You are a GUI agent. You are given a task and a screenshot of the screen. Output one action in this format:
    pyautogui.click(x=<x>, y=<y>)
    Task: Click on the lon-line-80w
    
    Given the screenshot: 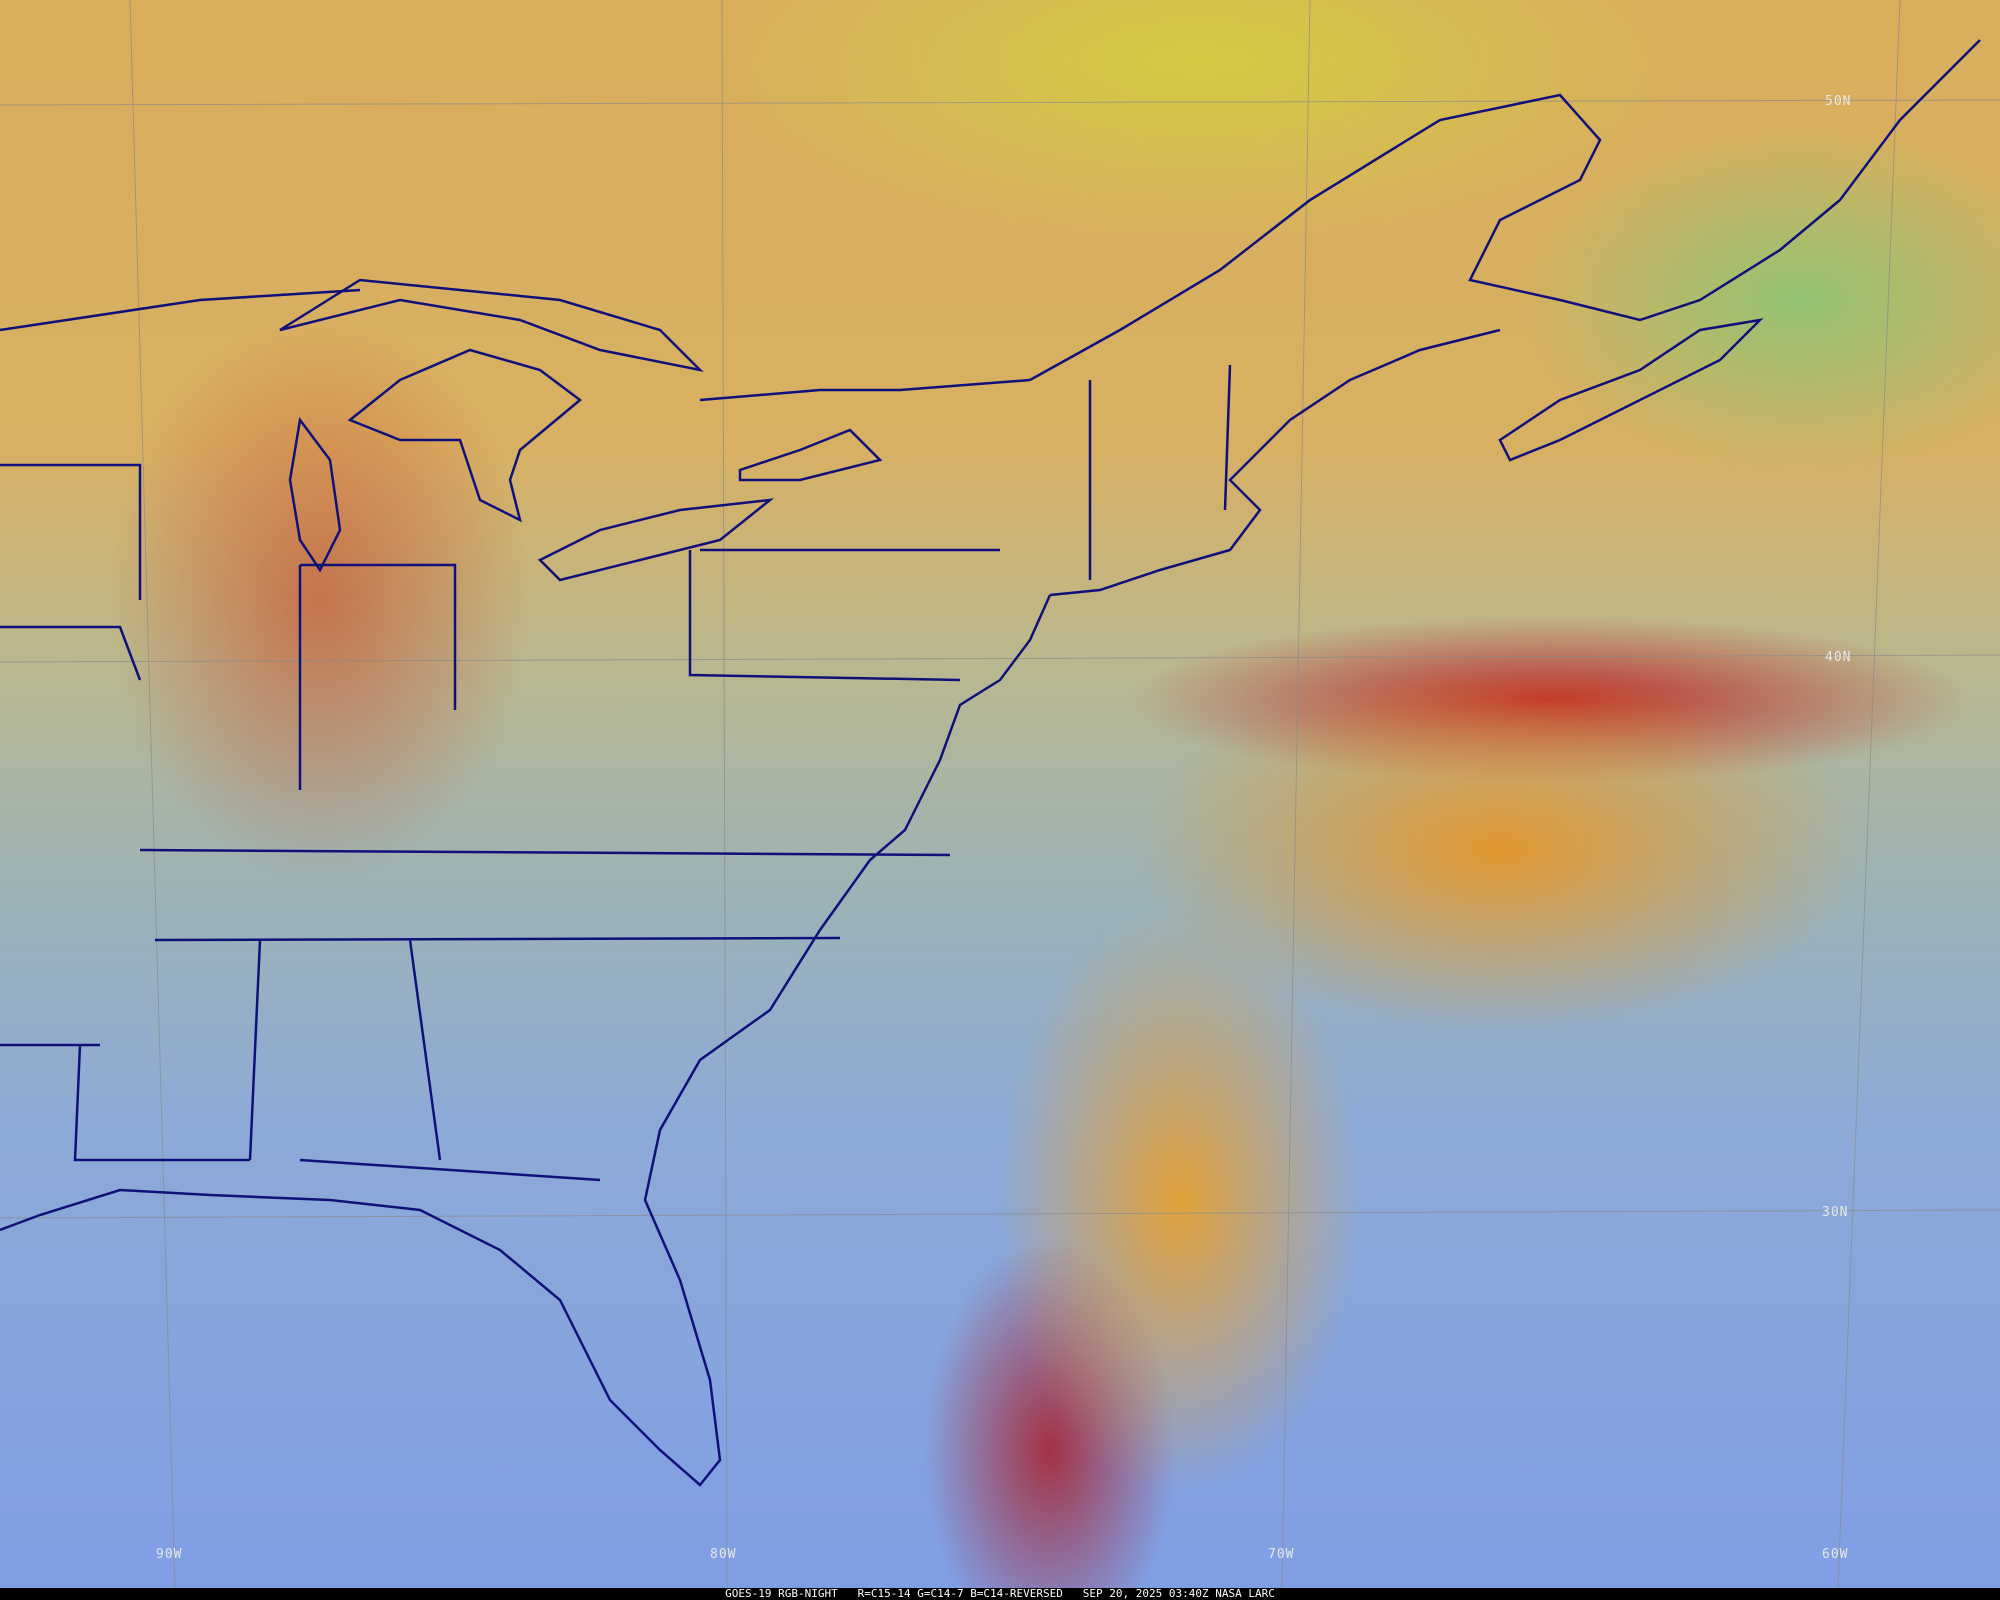 What is the action you would take?
    pyautogui.click(x=724, y=794)
    